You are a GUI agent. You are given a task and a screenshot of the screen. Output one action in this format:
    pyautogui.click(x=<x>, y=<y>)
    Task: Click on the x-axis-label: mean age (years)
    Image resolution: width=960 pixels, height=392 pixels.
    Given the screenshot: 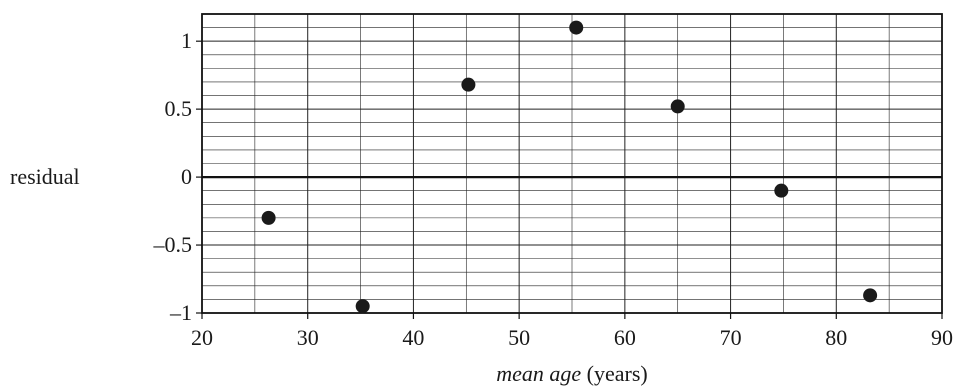 What is the action you would take?
    pyautogui.click(x=572, y=373)
    